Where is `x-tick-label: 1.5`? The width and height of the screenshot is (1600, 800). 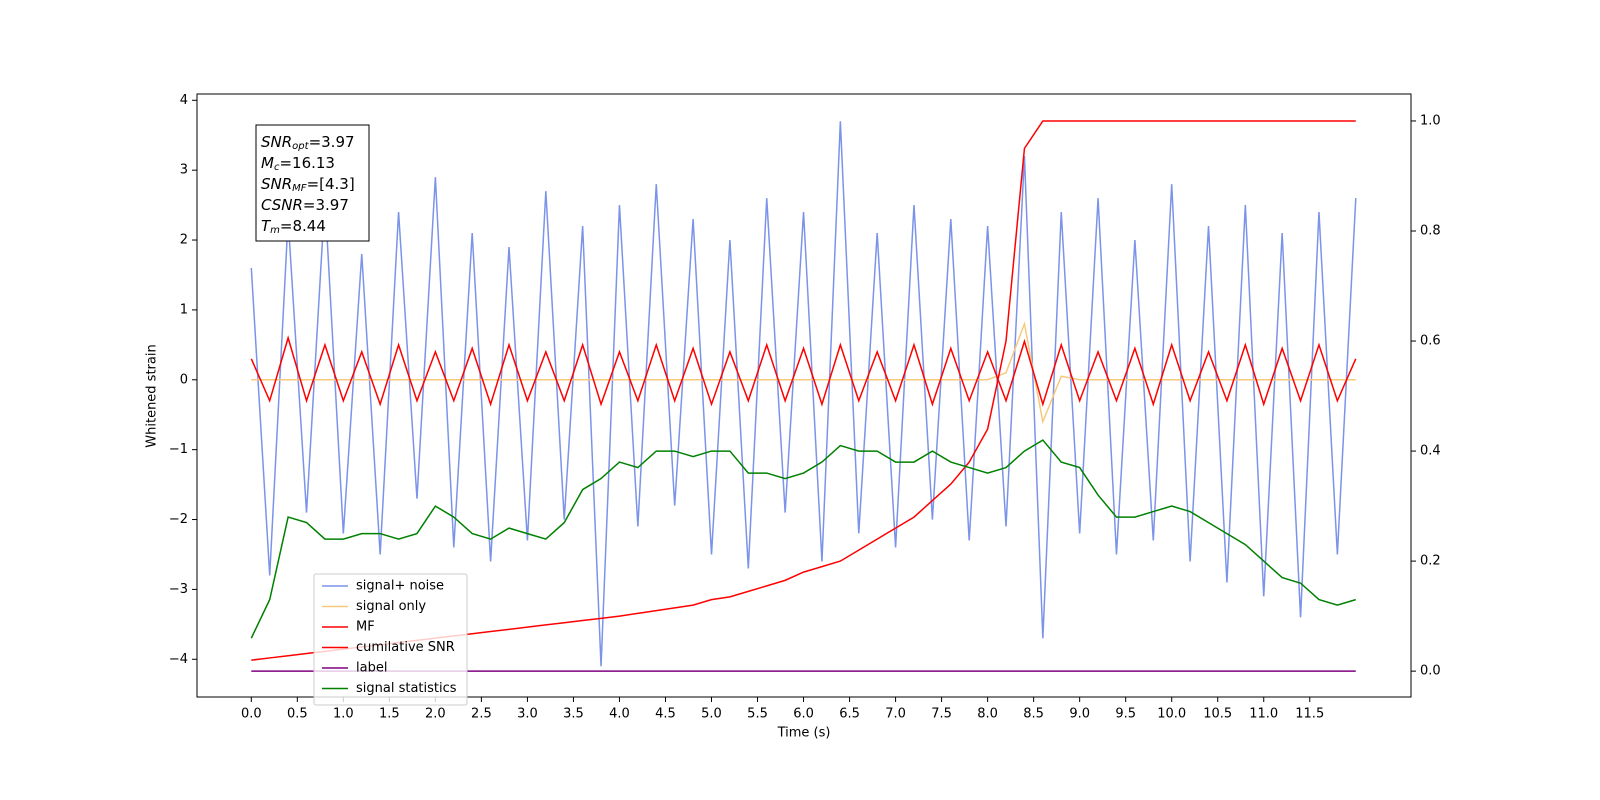
x-tick-label: 1.5 is located at coordinates (389, 714).